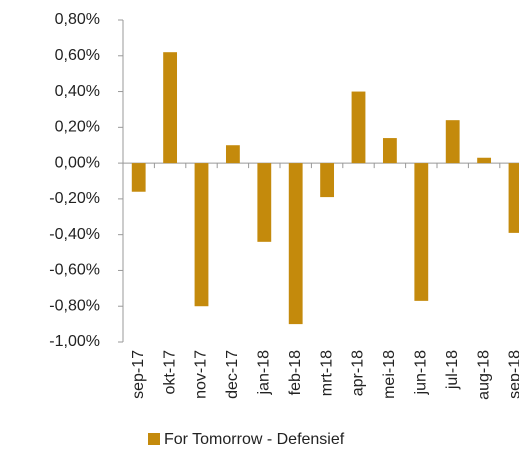 This screenshot has height=459, width=519. What do you see at coordinates (452, 370) in the screenshot?
I see `x-tick-label: jul-18` at bounding box center [452, 370].